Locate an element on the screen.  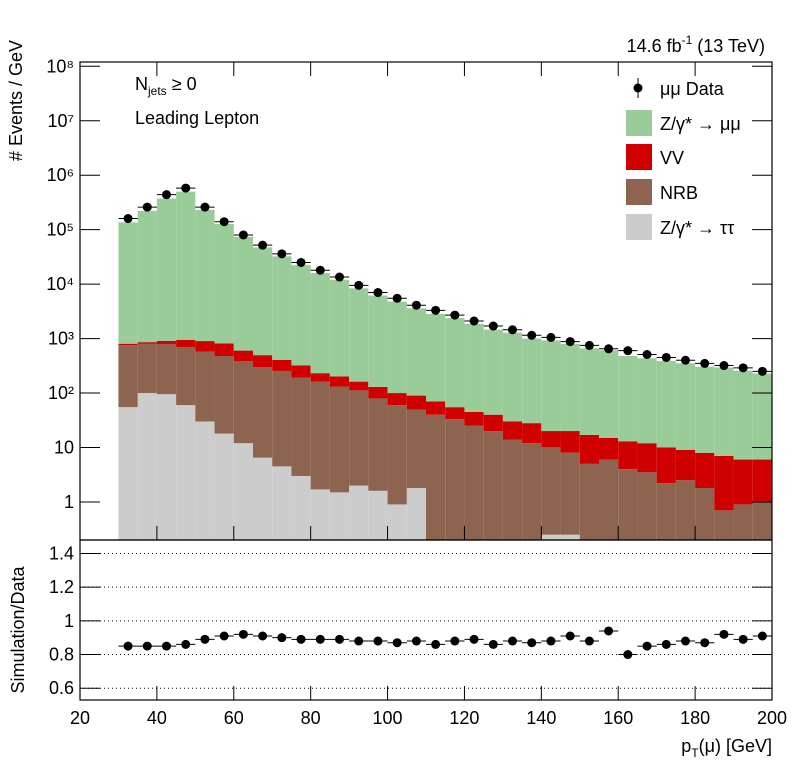
text-part: 14.6 fb is located at coordinates (654, 46).